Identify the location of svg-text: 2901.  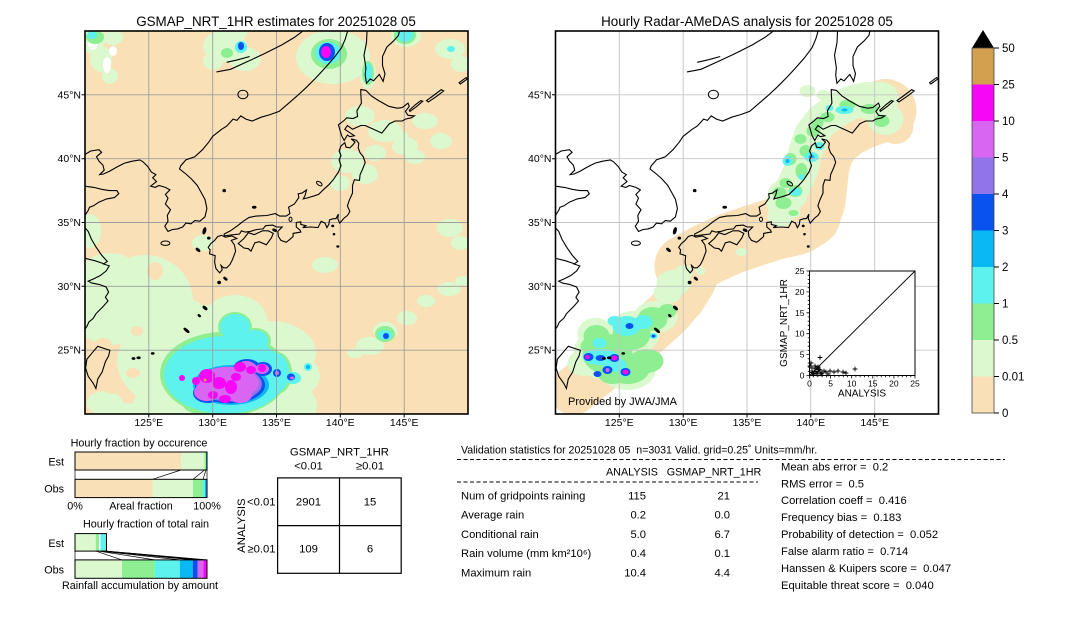
(308, 503).